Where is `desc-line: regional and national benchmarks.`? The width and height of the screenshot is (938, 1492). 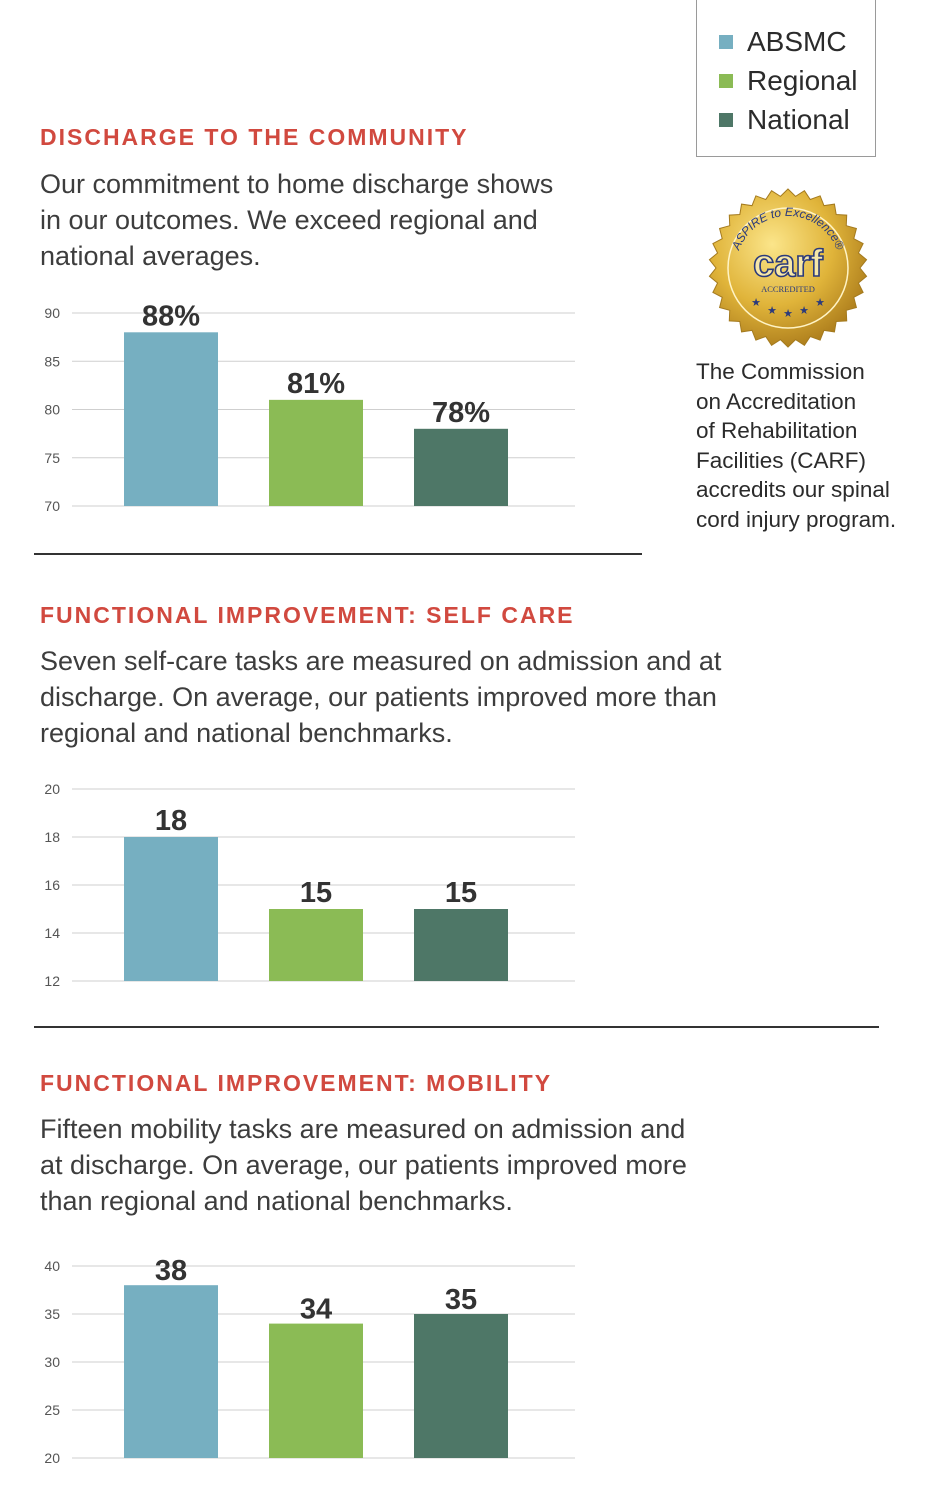
desc-line: regional and national benchmarks. is located at coordinates (246, 733).